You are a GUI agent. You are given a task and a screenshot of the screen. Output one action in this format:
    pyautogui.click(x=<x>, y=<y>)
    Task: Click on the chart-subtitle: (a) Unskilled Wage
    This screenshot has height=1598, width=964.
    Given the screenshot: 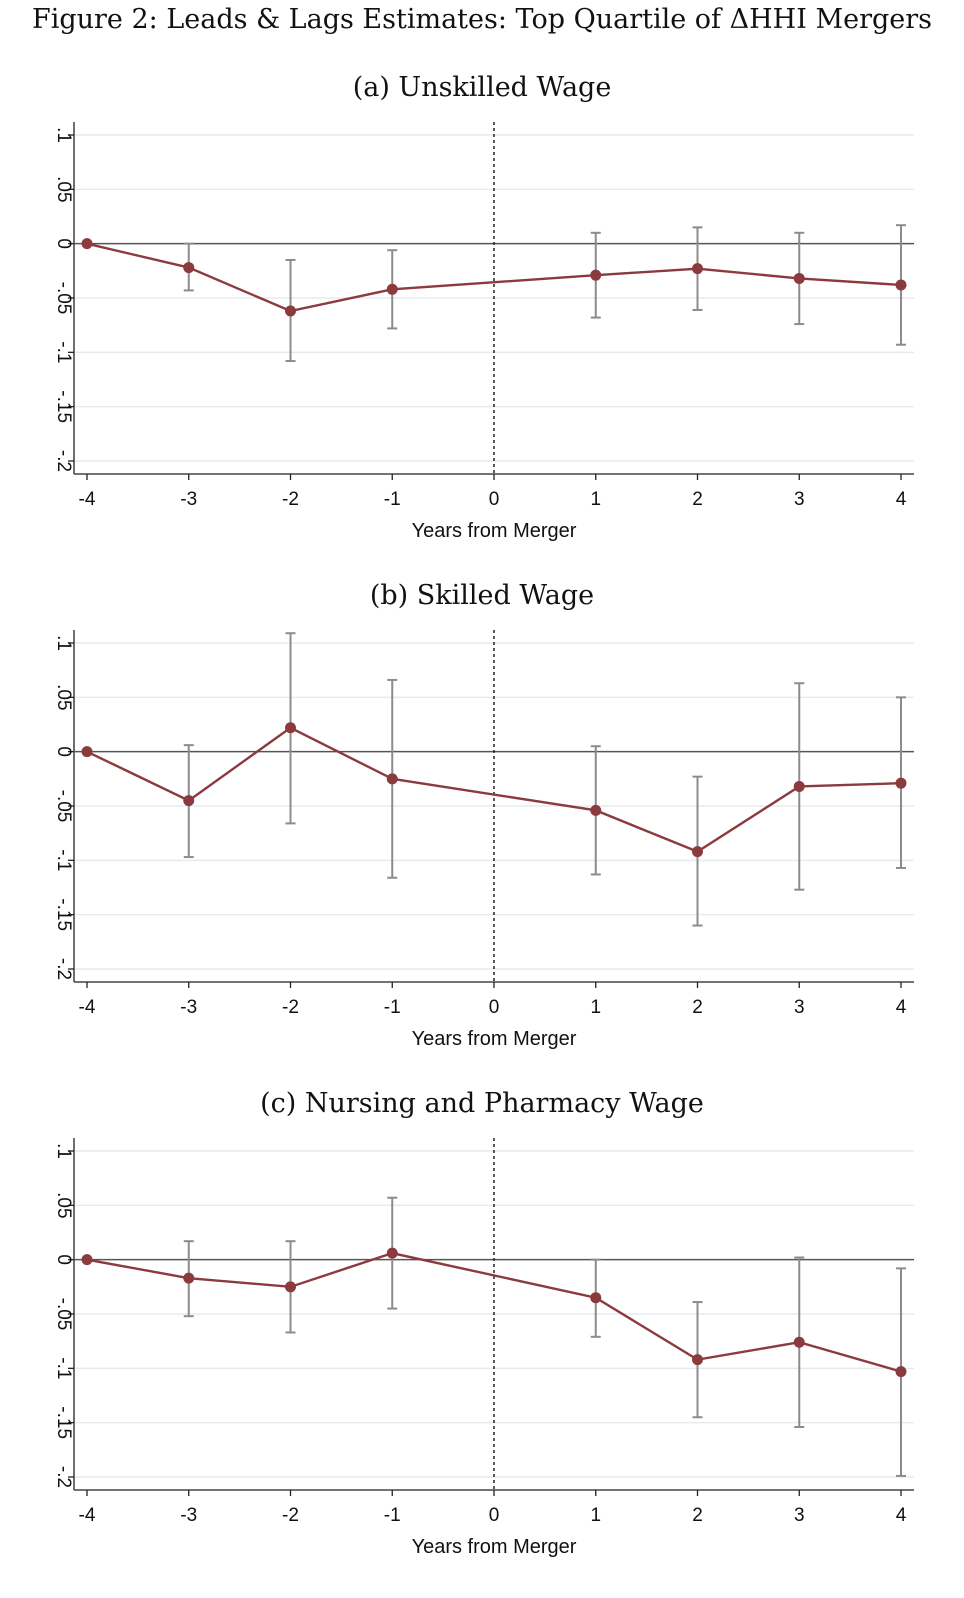 What is the action you would take?
    pyautogui.click(x=482, y=87)
    